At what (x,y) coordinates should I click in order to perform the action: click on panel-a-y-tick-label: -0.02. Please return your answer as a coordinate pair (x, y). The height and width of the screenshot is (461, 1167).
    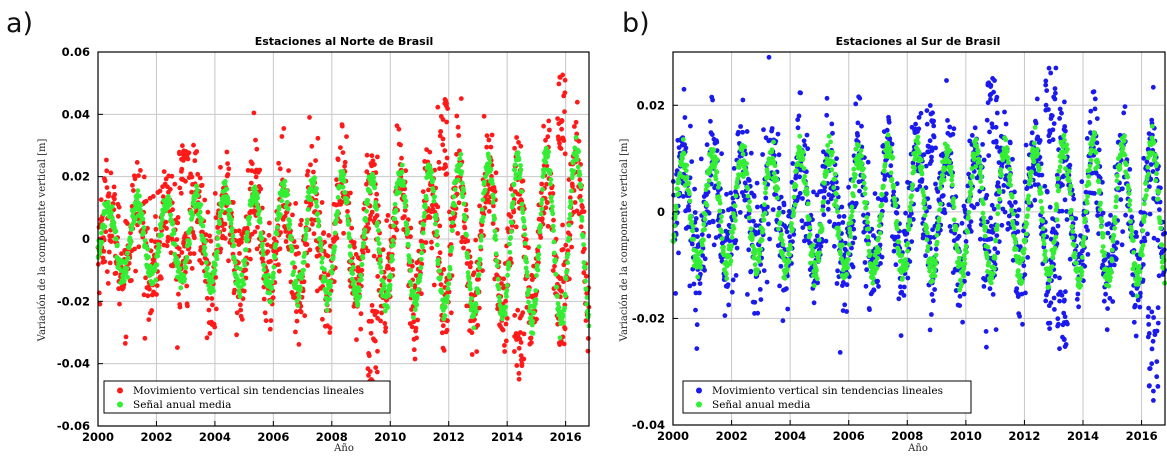
    Looking at the image, I should click on (73, 301).